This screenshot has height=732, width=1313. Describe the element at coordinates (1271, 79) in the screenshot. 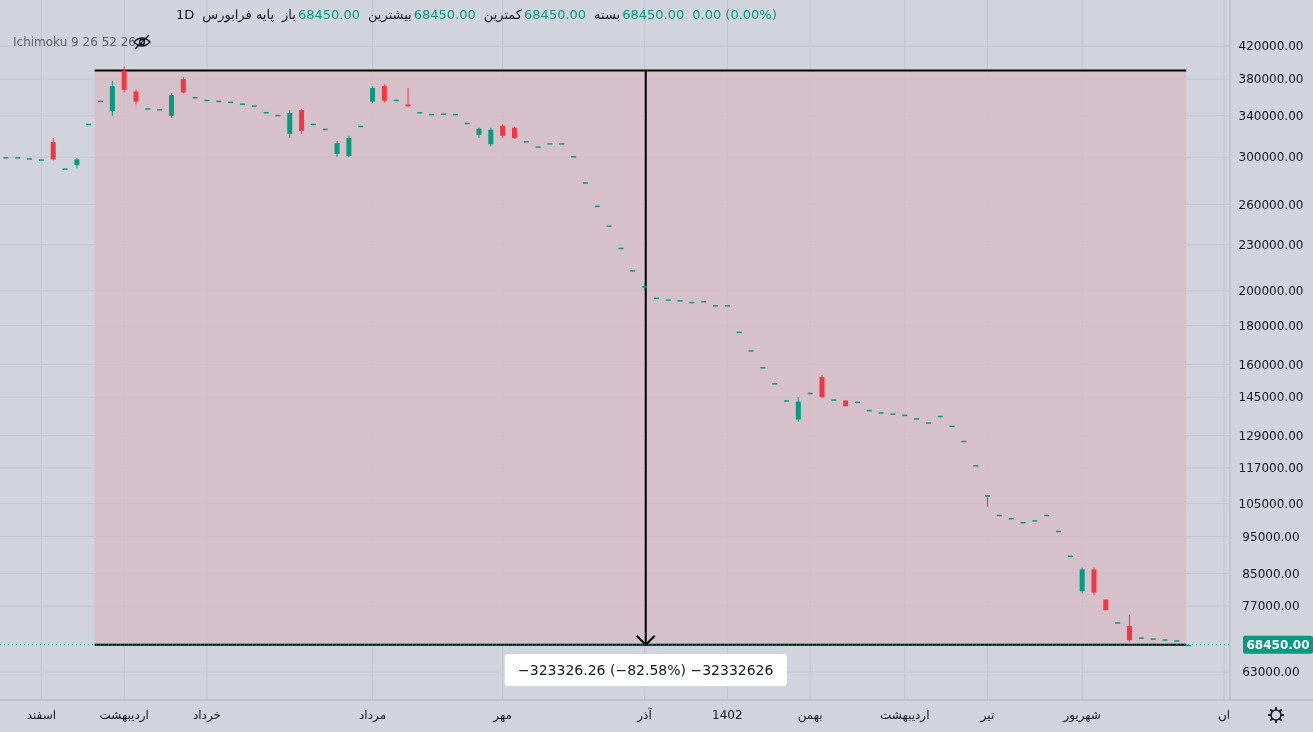

I see `y-tick-label: 380000.00` at that location.